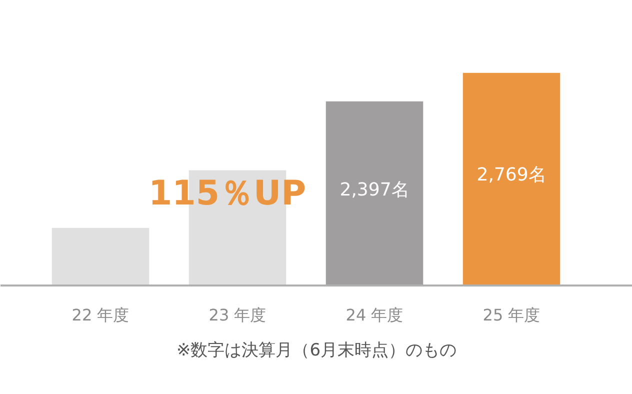 The width and height of the screenshot is (632, 394). What do you see at coordinates (237, 315) in the screenshot?
I see `x-tick-label: 23 年度` at bounding box center [237, 315].